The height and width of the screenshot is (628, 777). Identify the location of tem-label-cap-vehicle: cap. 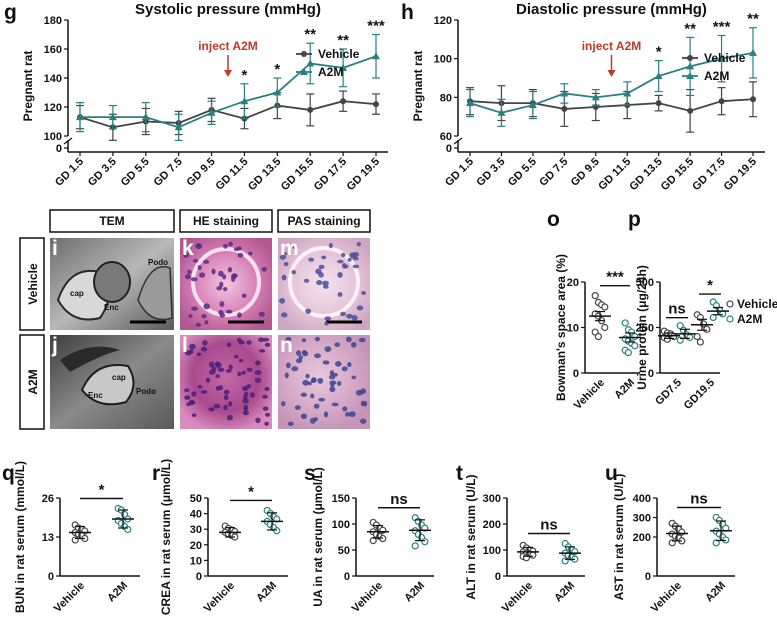
(77, 293).